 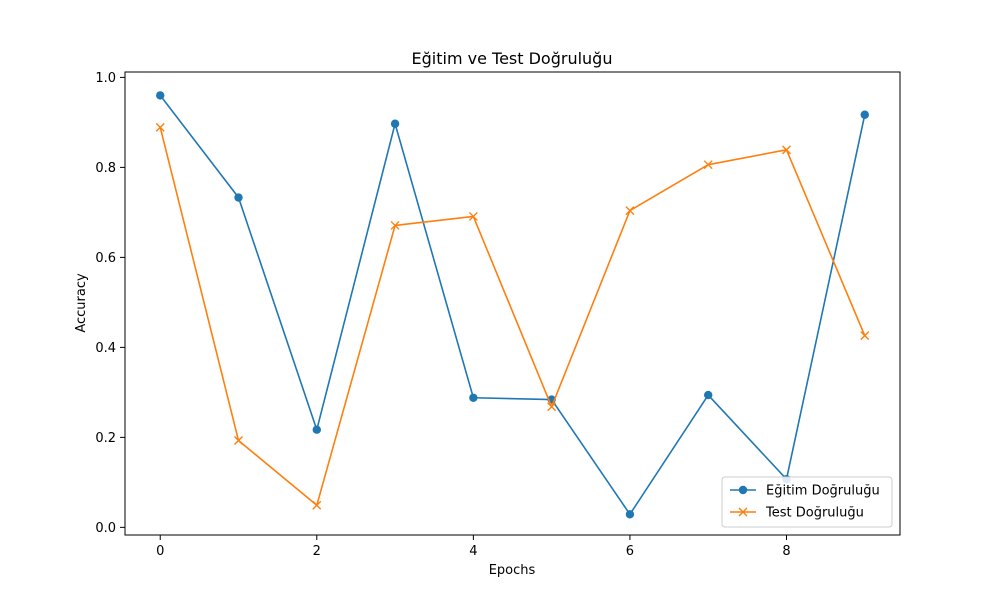 What do you see at coordinates (105, 438) in the screenshot?
I see `y-tick-label: 0.2` at bounding box center [105, 438].